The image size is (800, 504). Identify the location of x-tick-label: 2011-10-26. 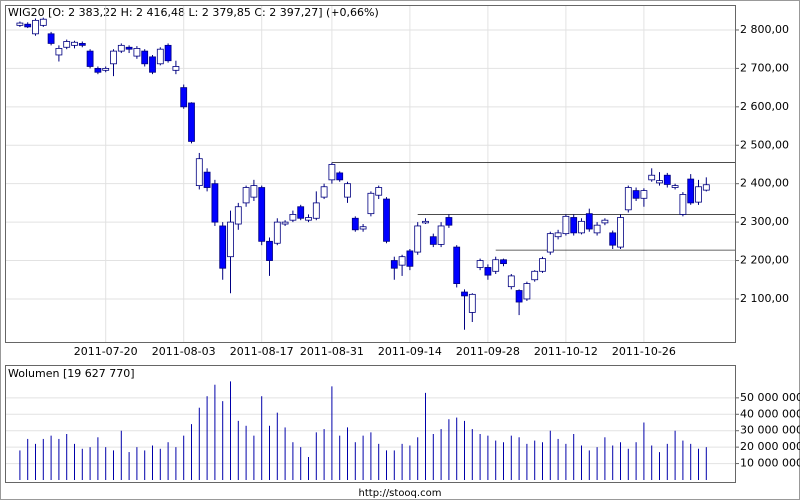
(644, 351).